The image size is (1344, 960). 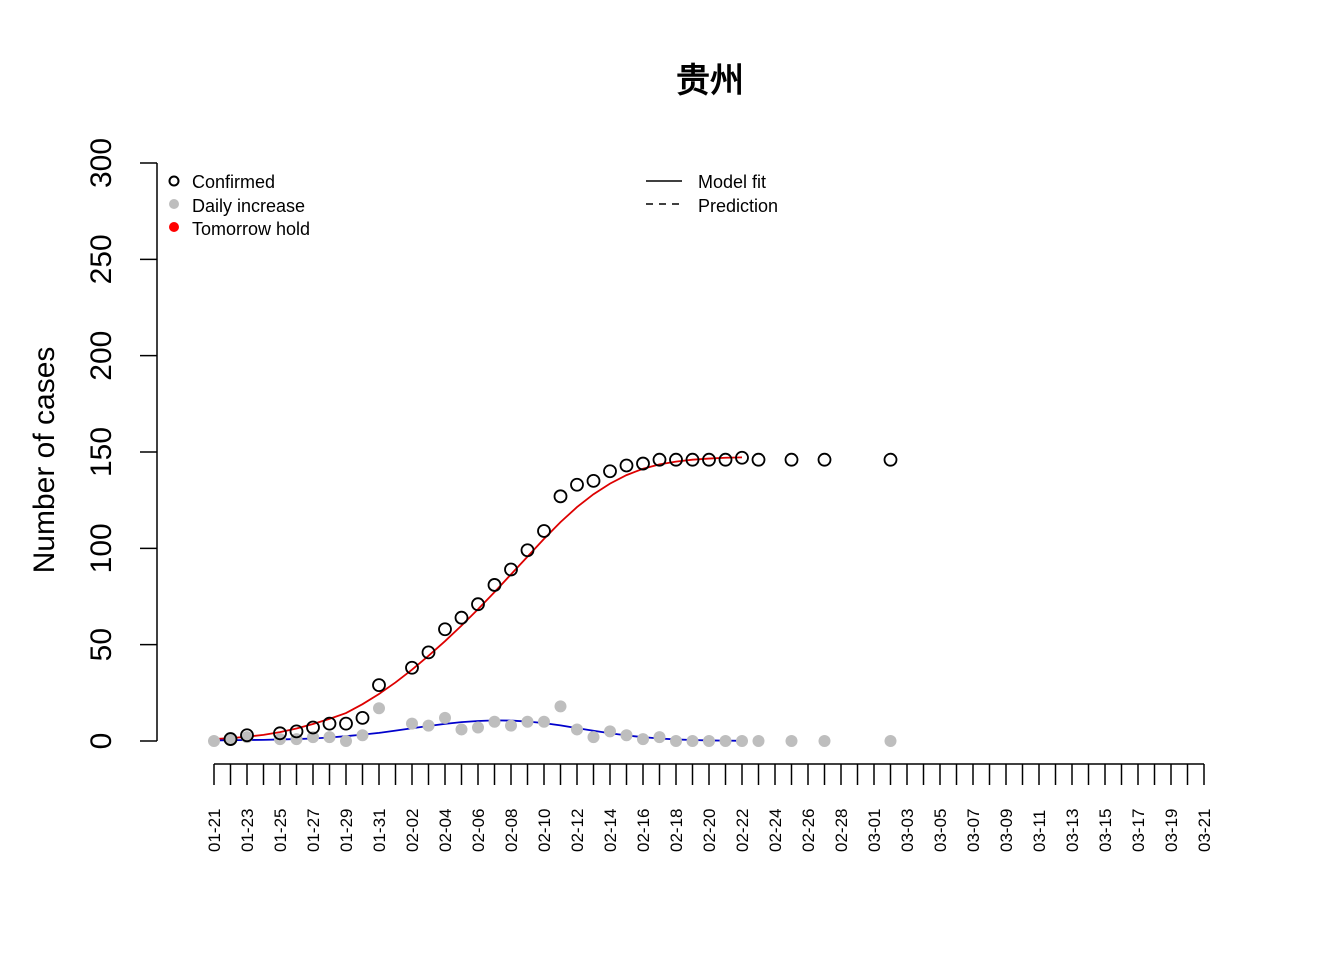 What do you see at coordinates (101, 163) in the screenshot?
I see `y-tick-label: 300` at bounding box center [101, 163].